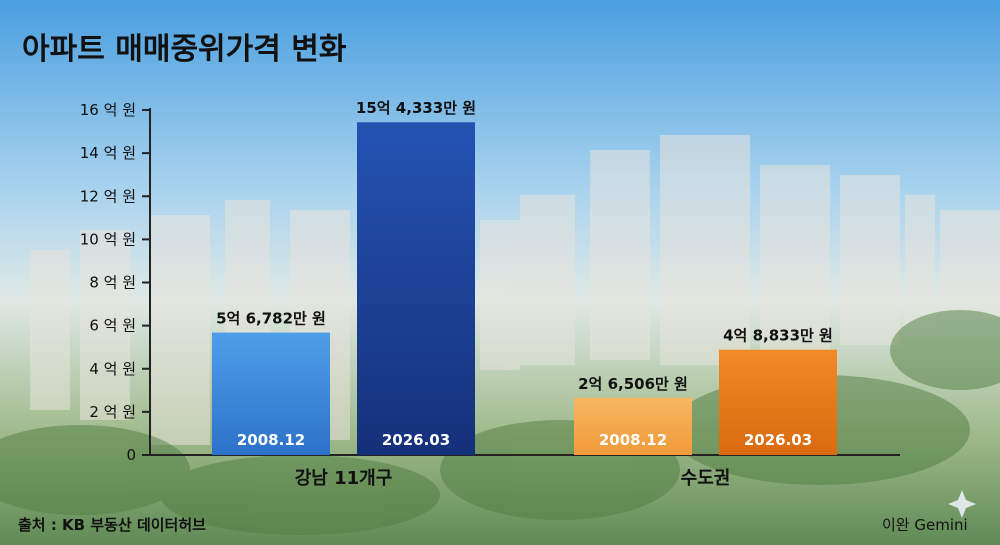 The image size is (1000, 545). I want to click on y-tick-label: 14 억 원, so click(108, 153).